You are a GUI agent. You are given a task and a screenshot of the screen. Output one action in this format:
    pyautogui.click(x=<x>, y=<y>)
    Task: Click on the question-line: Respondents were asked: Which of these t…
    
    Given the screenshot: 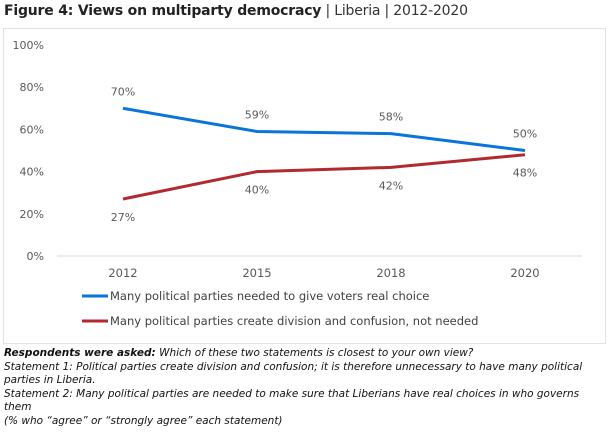 What is the action you would take?
    pyautogui.click(x=304, y=354)
    